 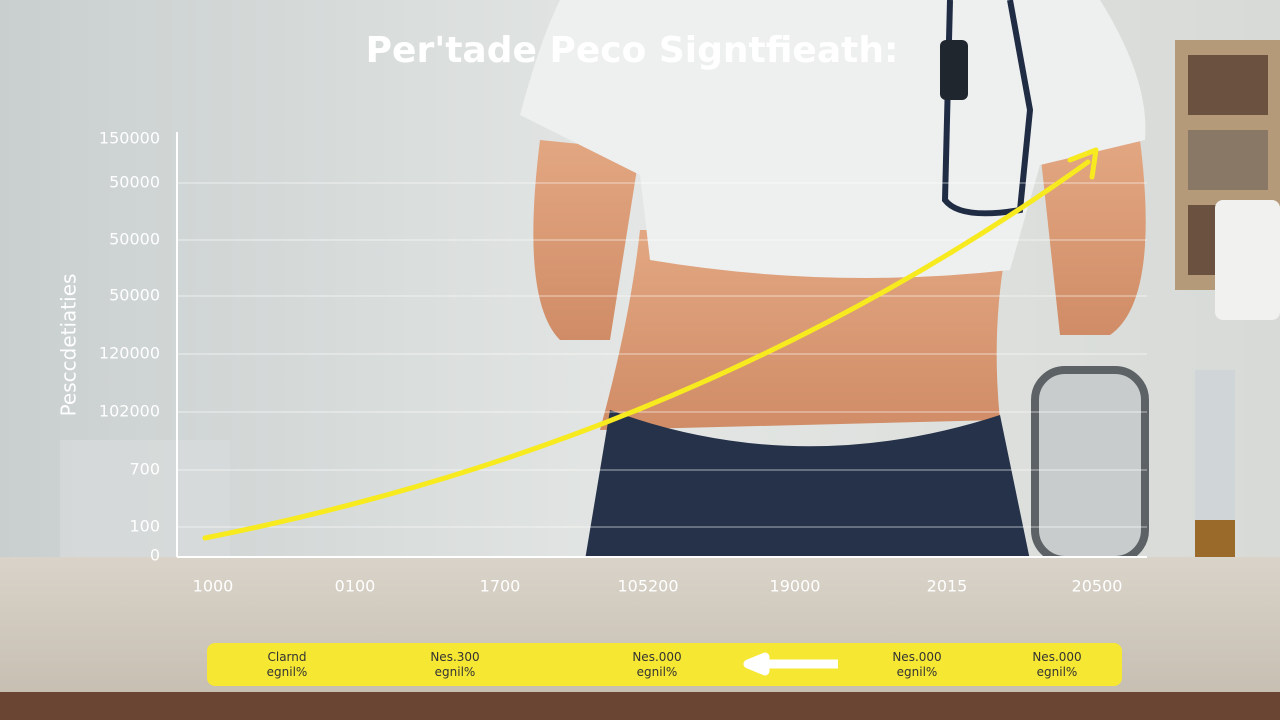 What do you see at coordinates (500, 586) in the screenshot?
I see `x-tick-label: 1700` at bounding box center [500, 586].